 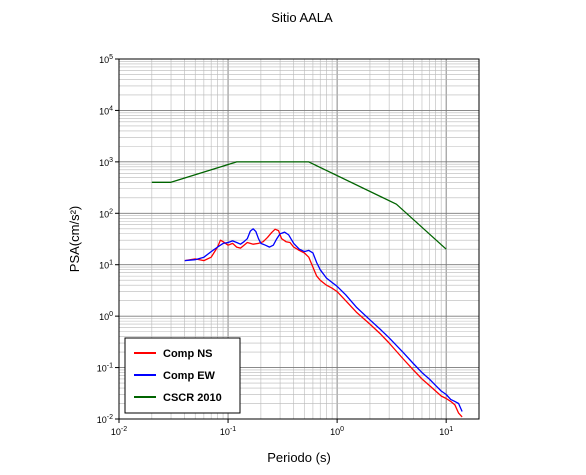 What do you see at coordinates (106, 213) in the screenshot?
I see `y-tick-label: 10²` at bounding box center [106, 213].